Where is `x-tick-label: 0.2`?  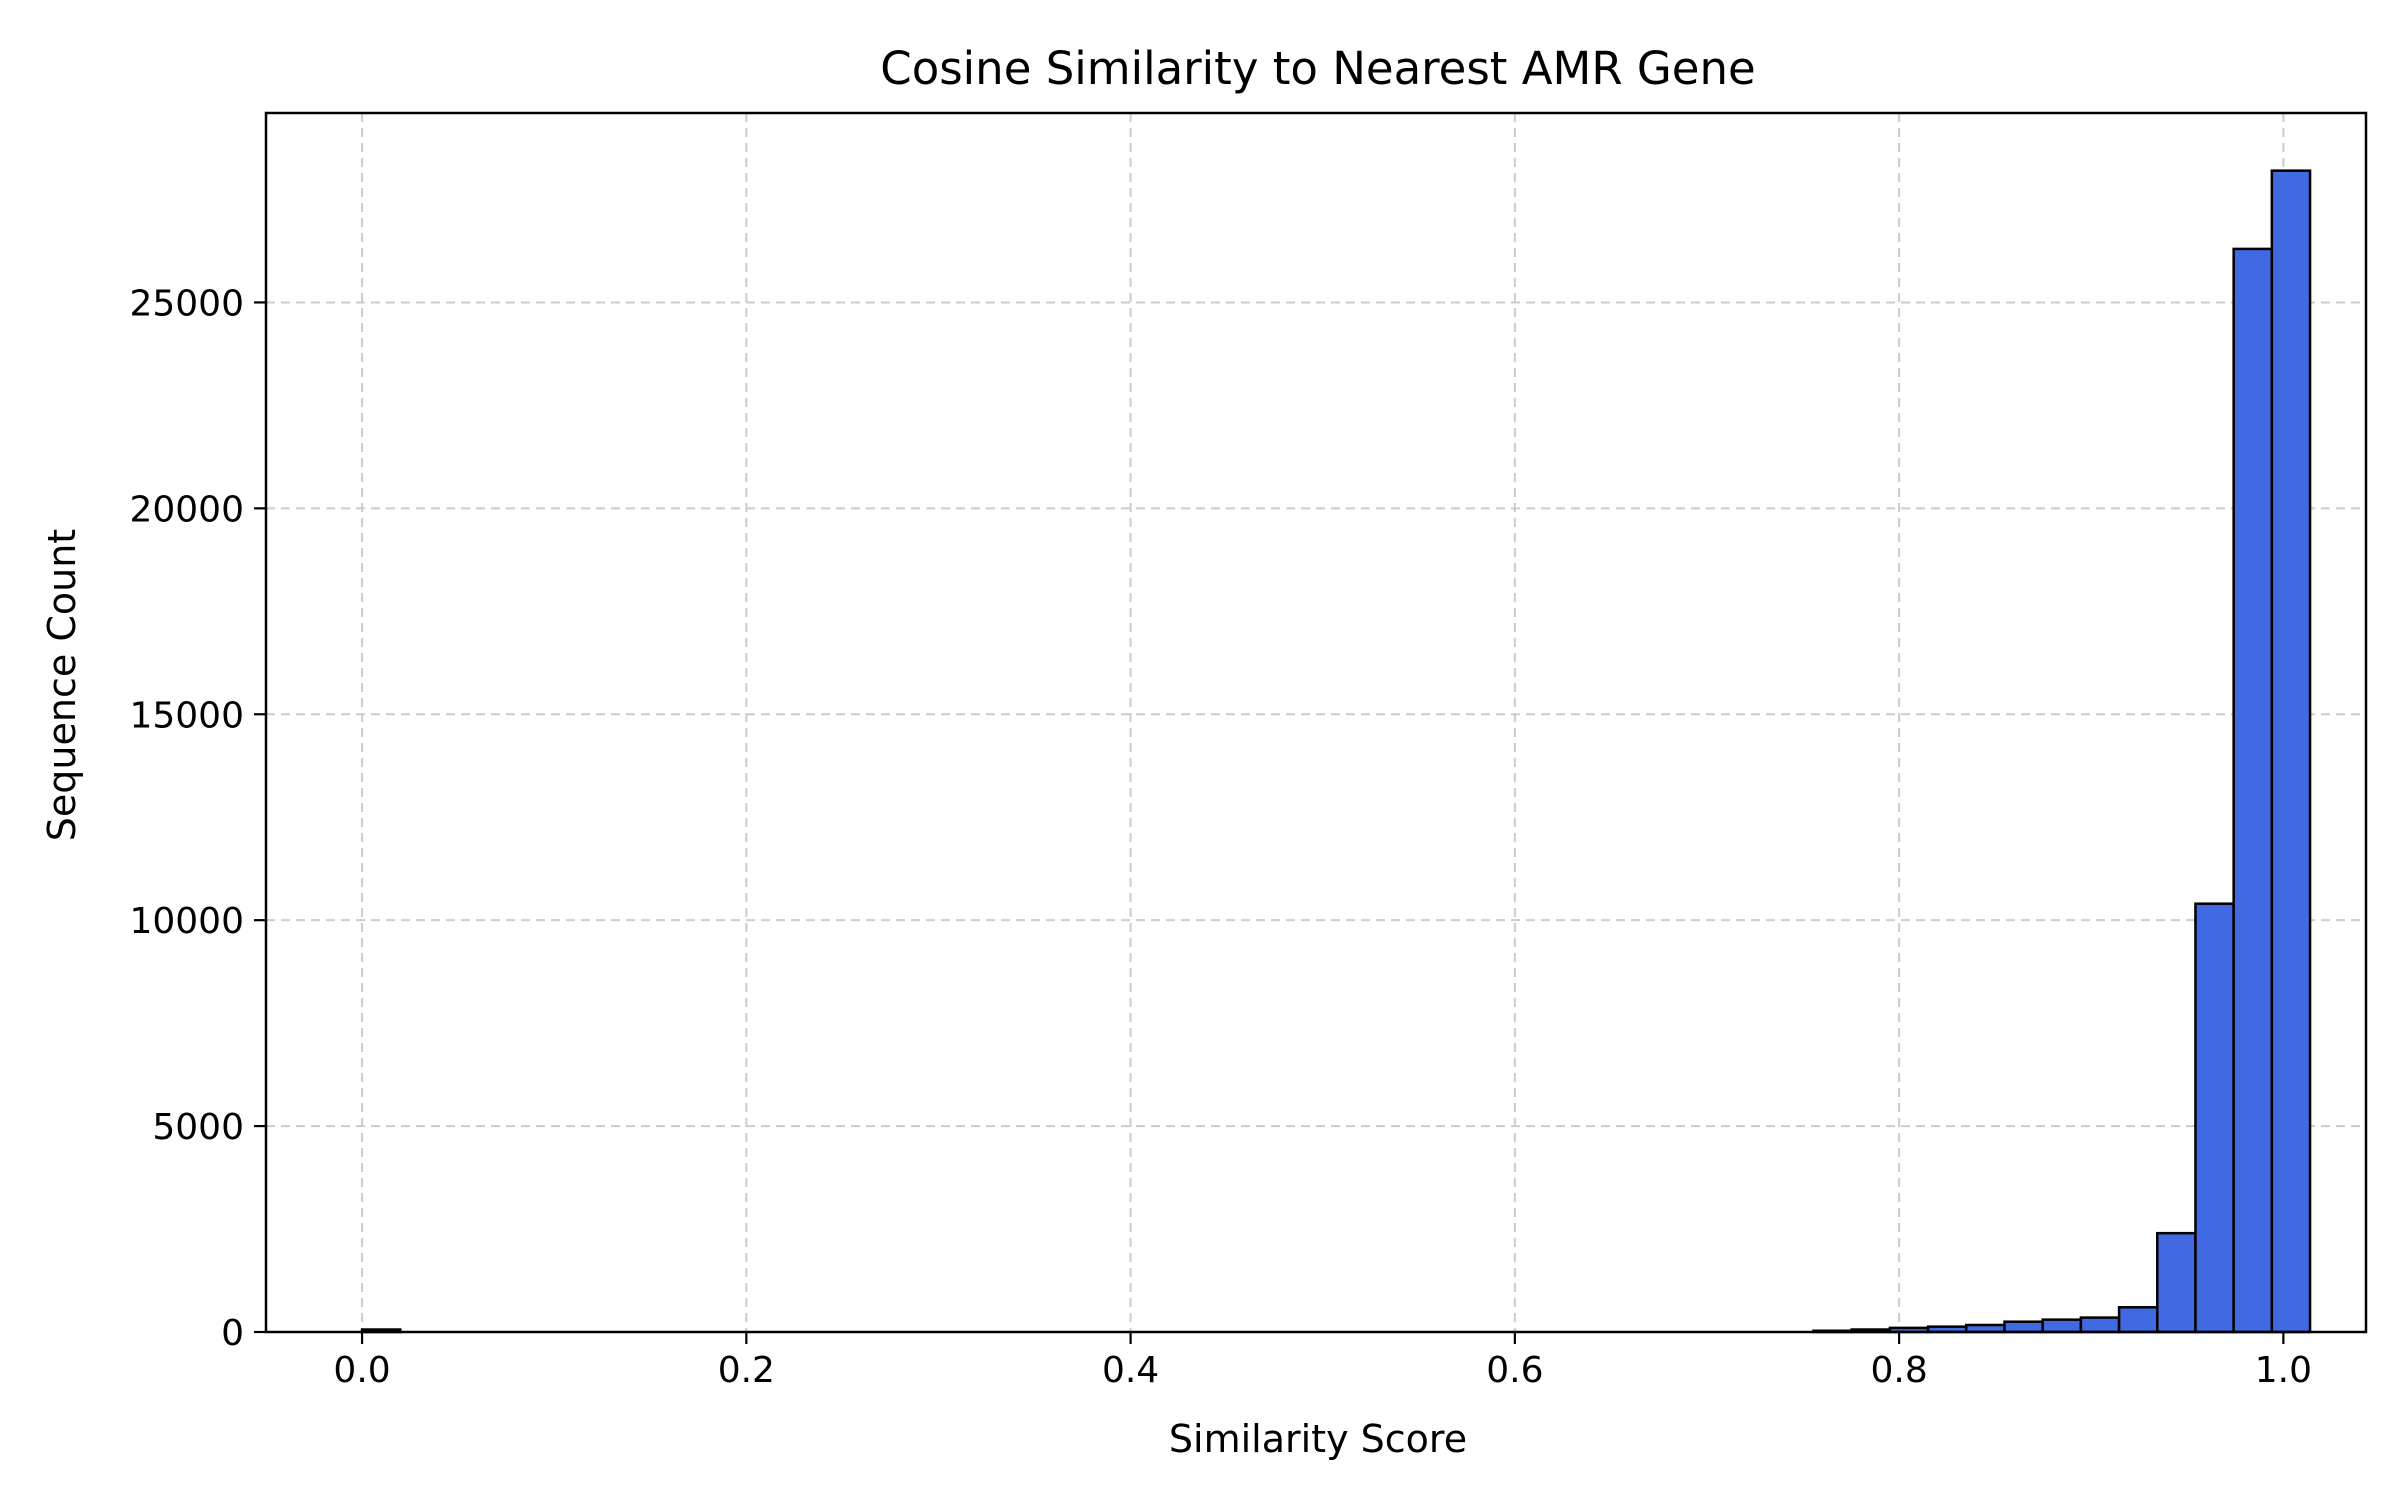 x-tick-label: 0.2 is located at coordinates (746, 1370).